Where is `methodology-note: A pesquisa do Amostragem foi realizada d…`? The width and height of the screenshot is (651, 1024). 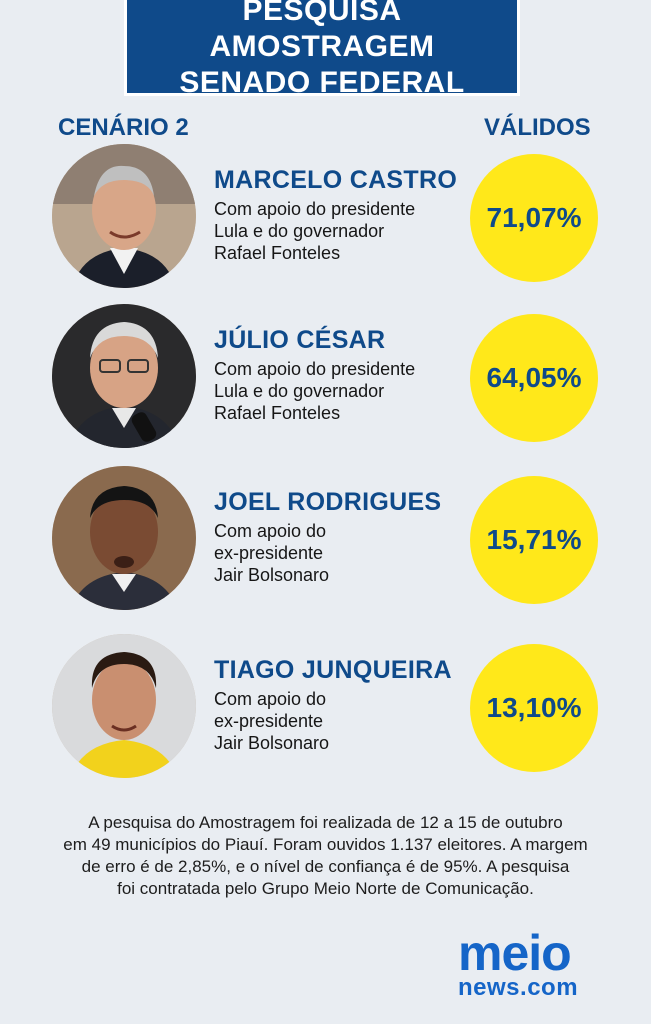 methodology-note: A pesquisa do Amostragem foi realizada d… is located at coordinates (325, 855).